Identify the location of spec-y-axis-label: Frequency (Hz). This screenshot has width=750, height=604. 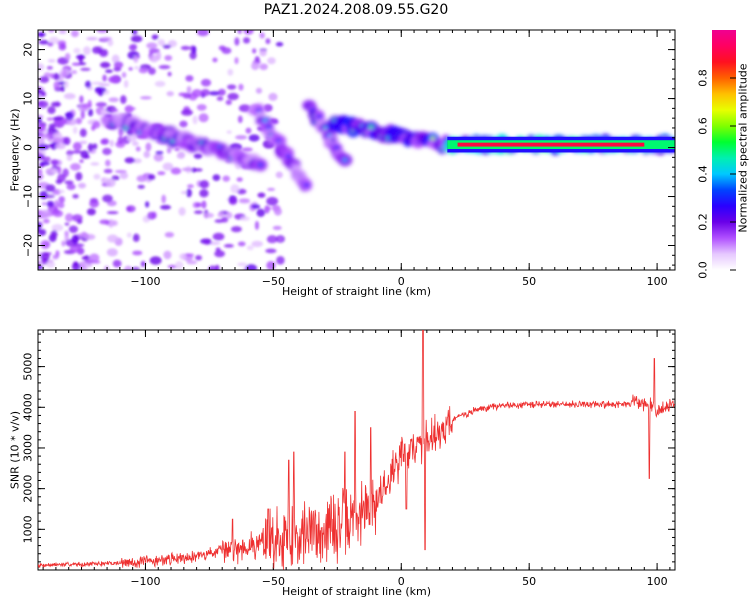
(15, 150).